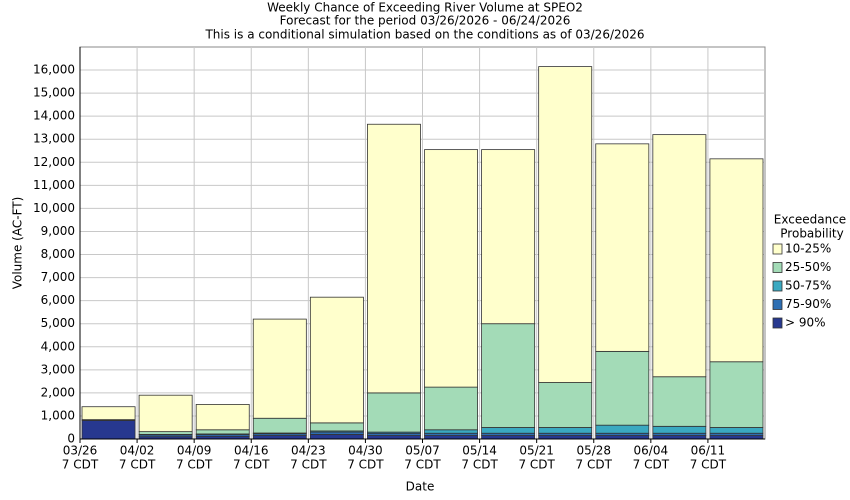 This screenshot has width=850, height=500. What do you see at coordinates (58, 392) in the screenshot?
I see `y-tick-label: 2,000` at bounding box center [58, 392].